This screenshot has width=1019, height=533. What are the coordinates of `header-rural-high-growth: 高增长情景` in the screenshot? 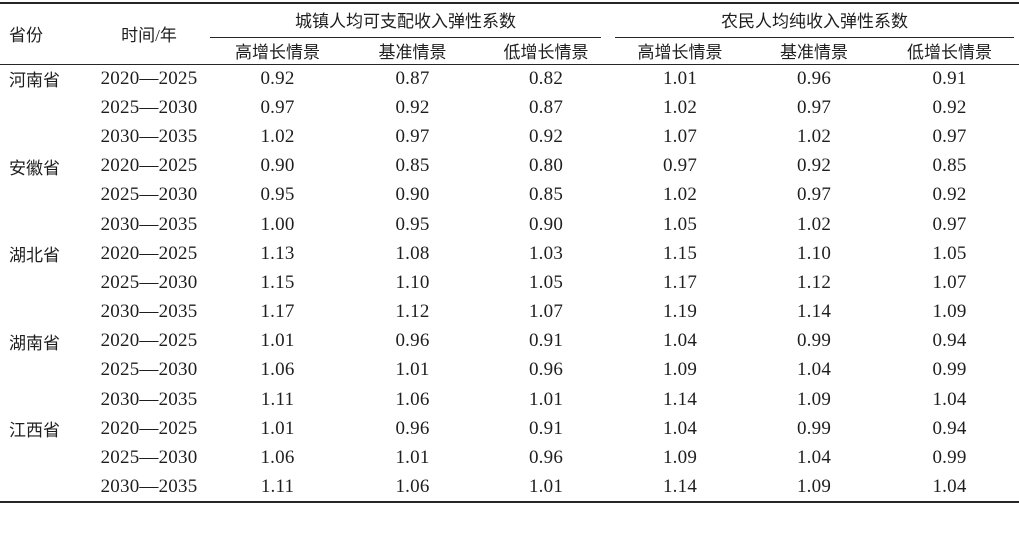 It's located at (680, 51).